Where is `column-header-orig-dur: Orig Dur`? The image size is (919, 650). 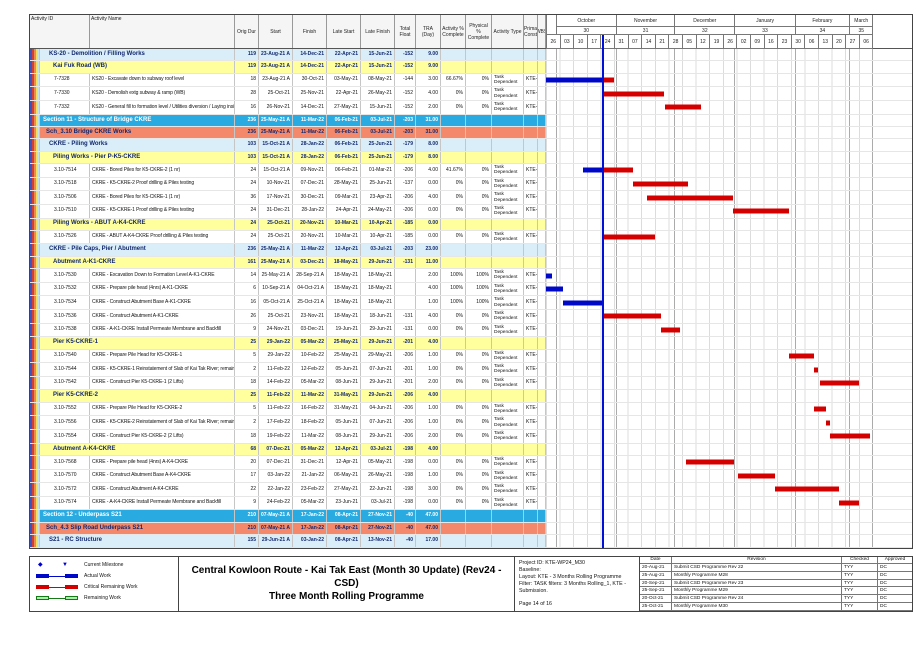 column-header-orig-dur: Orig Dur is located at coordinates (247, 31).